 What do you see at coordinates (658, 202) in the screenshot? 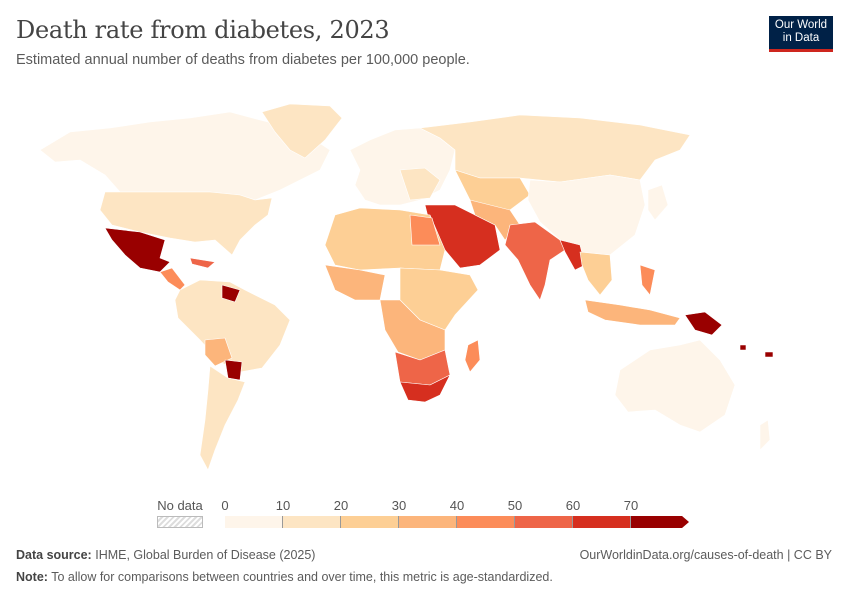
I see `region-korea-japan` at bounding box center [658, 202].